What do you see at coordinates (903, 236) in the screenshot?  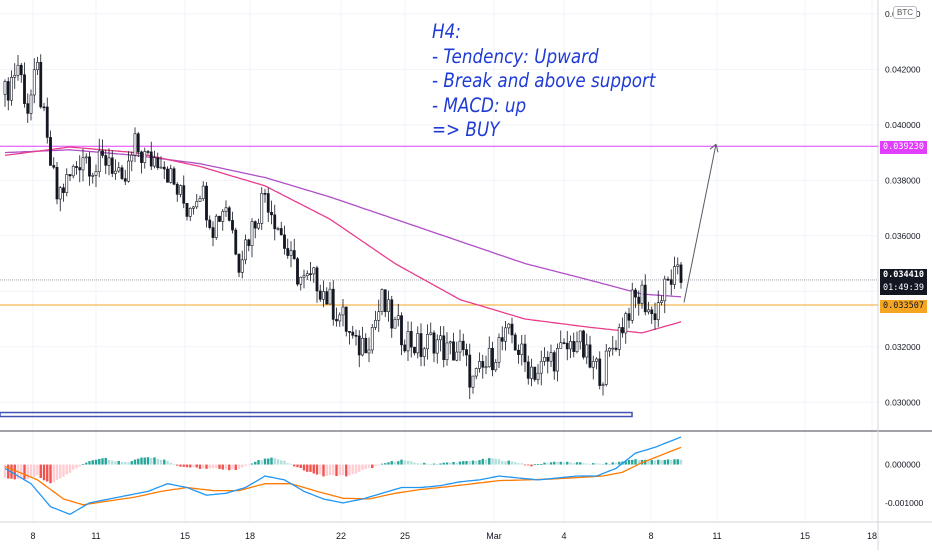 I see `price-tick-label: 0.036000` at bounding box center [903, 236].